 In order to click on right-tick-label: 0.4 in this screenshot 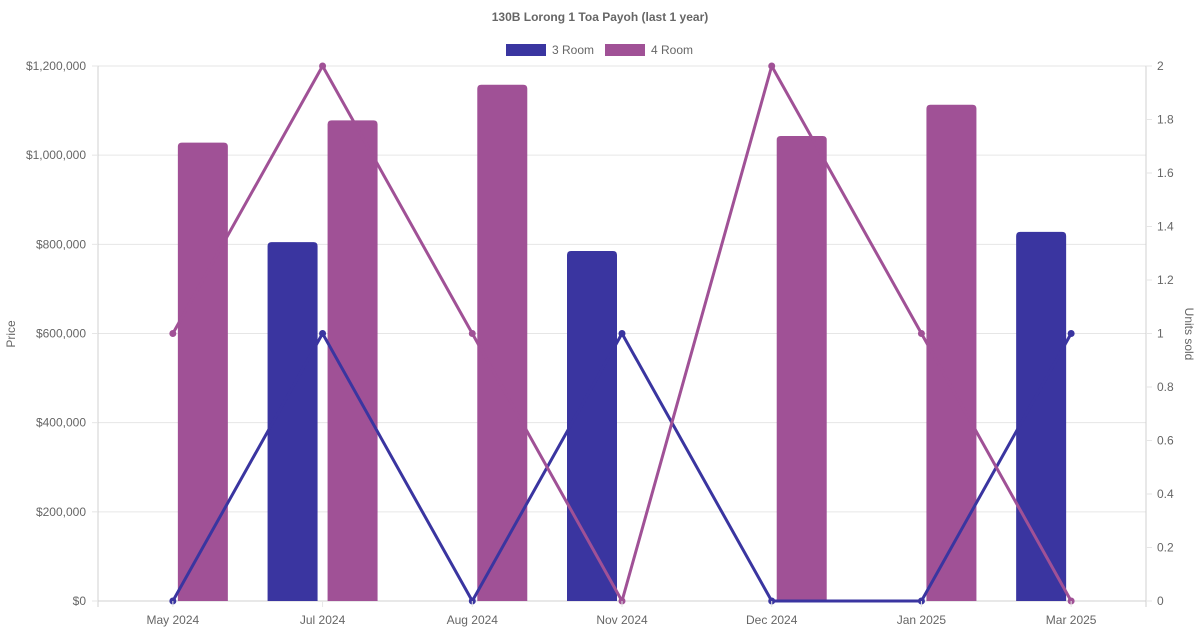, I will do `click(1165, 494)`.